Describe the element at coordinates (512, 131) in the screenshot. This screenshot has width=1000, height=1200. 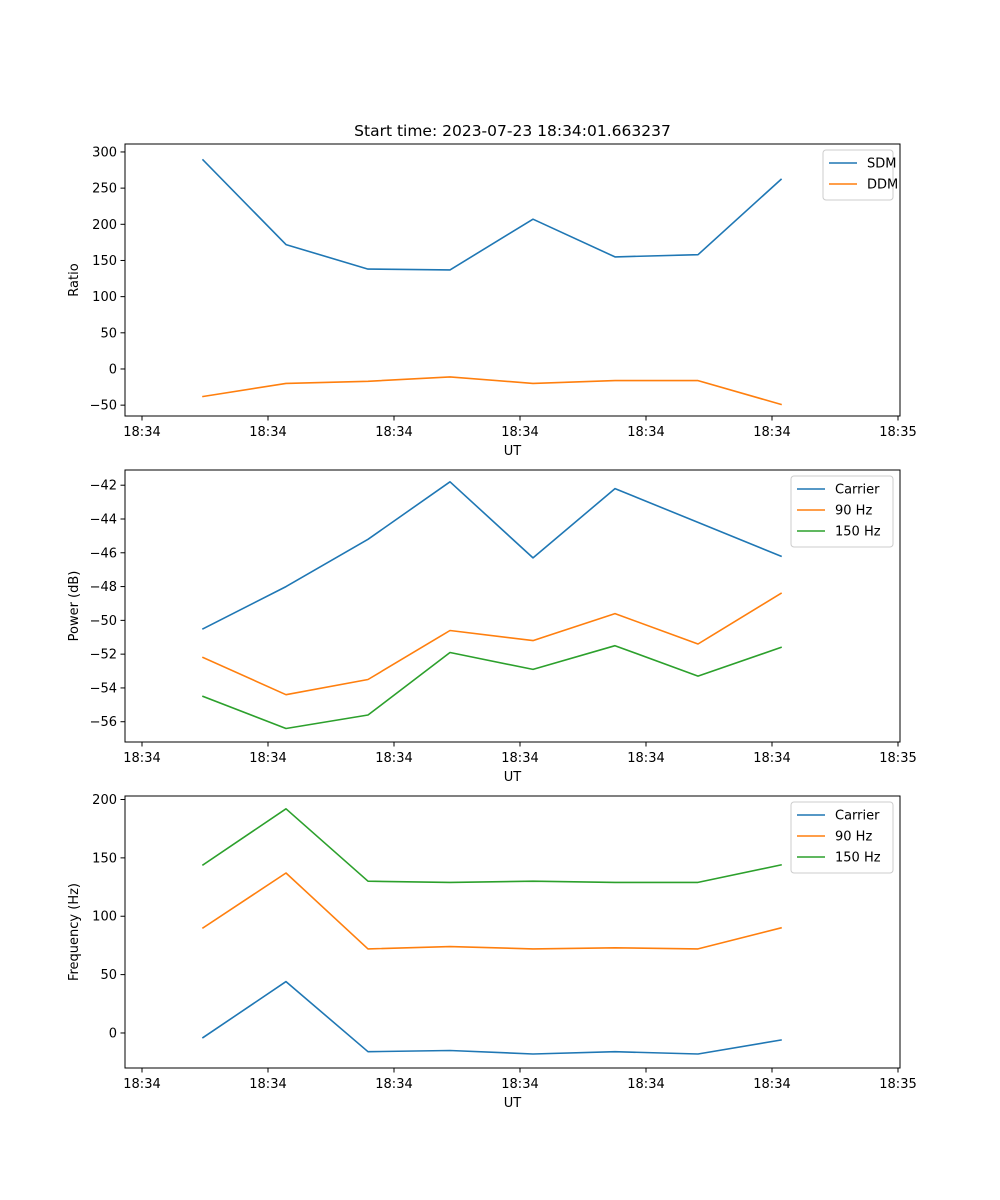
I see `chart-title: Start time: 2023-07-23 18:34:01.663237` at that location.